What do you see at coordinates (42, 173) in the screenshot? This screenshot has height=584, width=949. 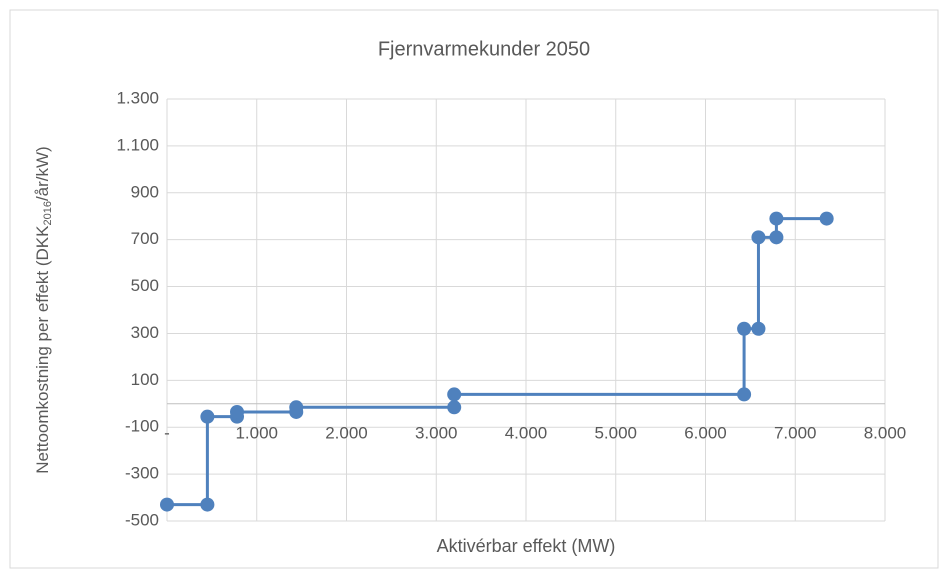 I see `y-title-part: /år/kW)` at bounding box center [42, 173].